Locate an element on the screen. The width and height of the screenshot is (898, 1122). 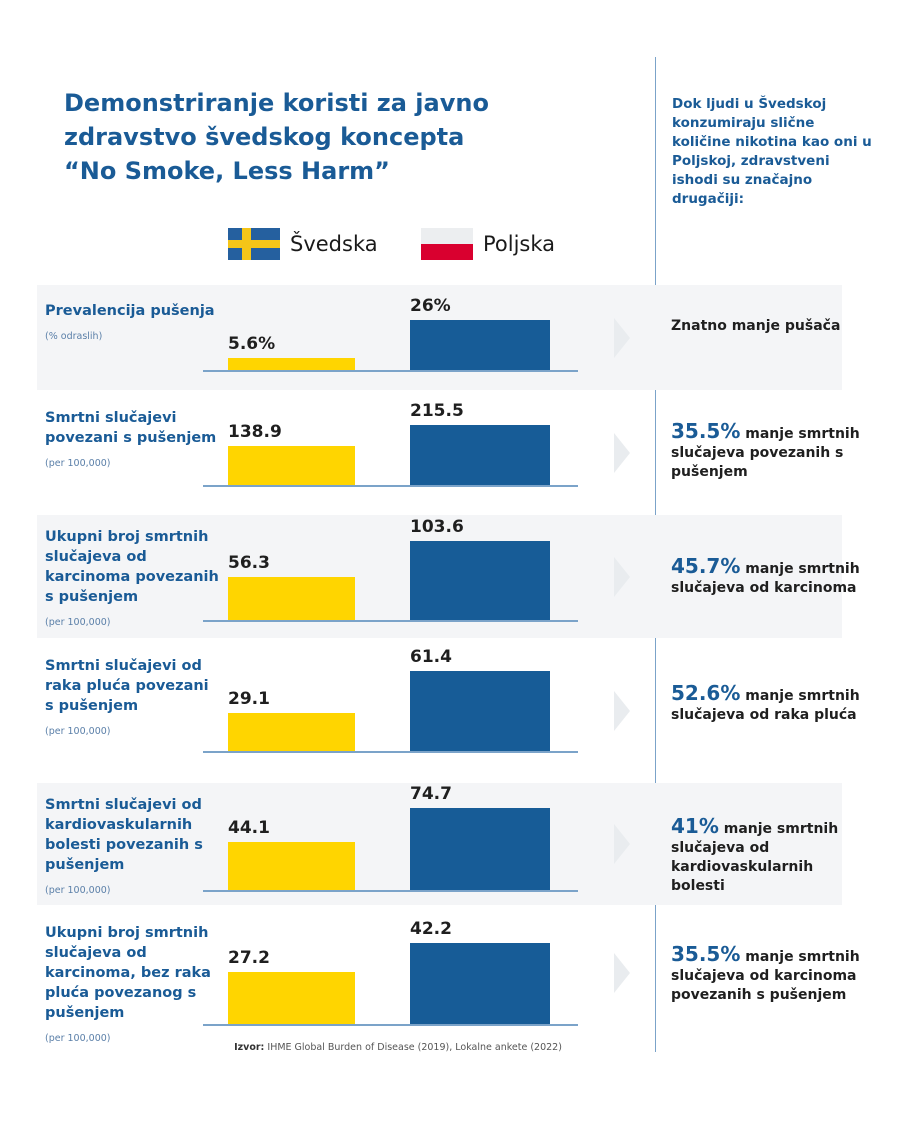
source-label: Izvor: is located at coordinates (249, 1047).